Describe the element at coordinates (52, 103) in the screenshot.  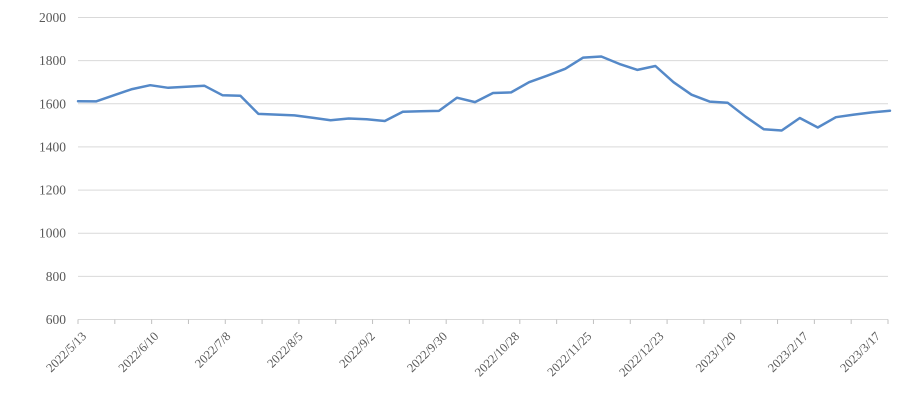
I see `y-tick-label: 1600` at that location.